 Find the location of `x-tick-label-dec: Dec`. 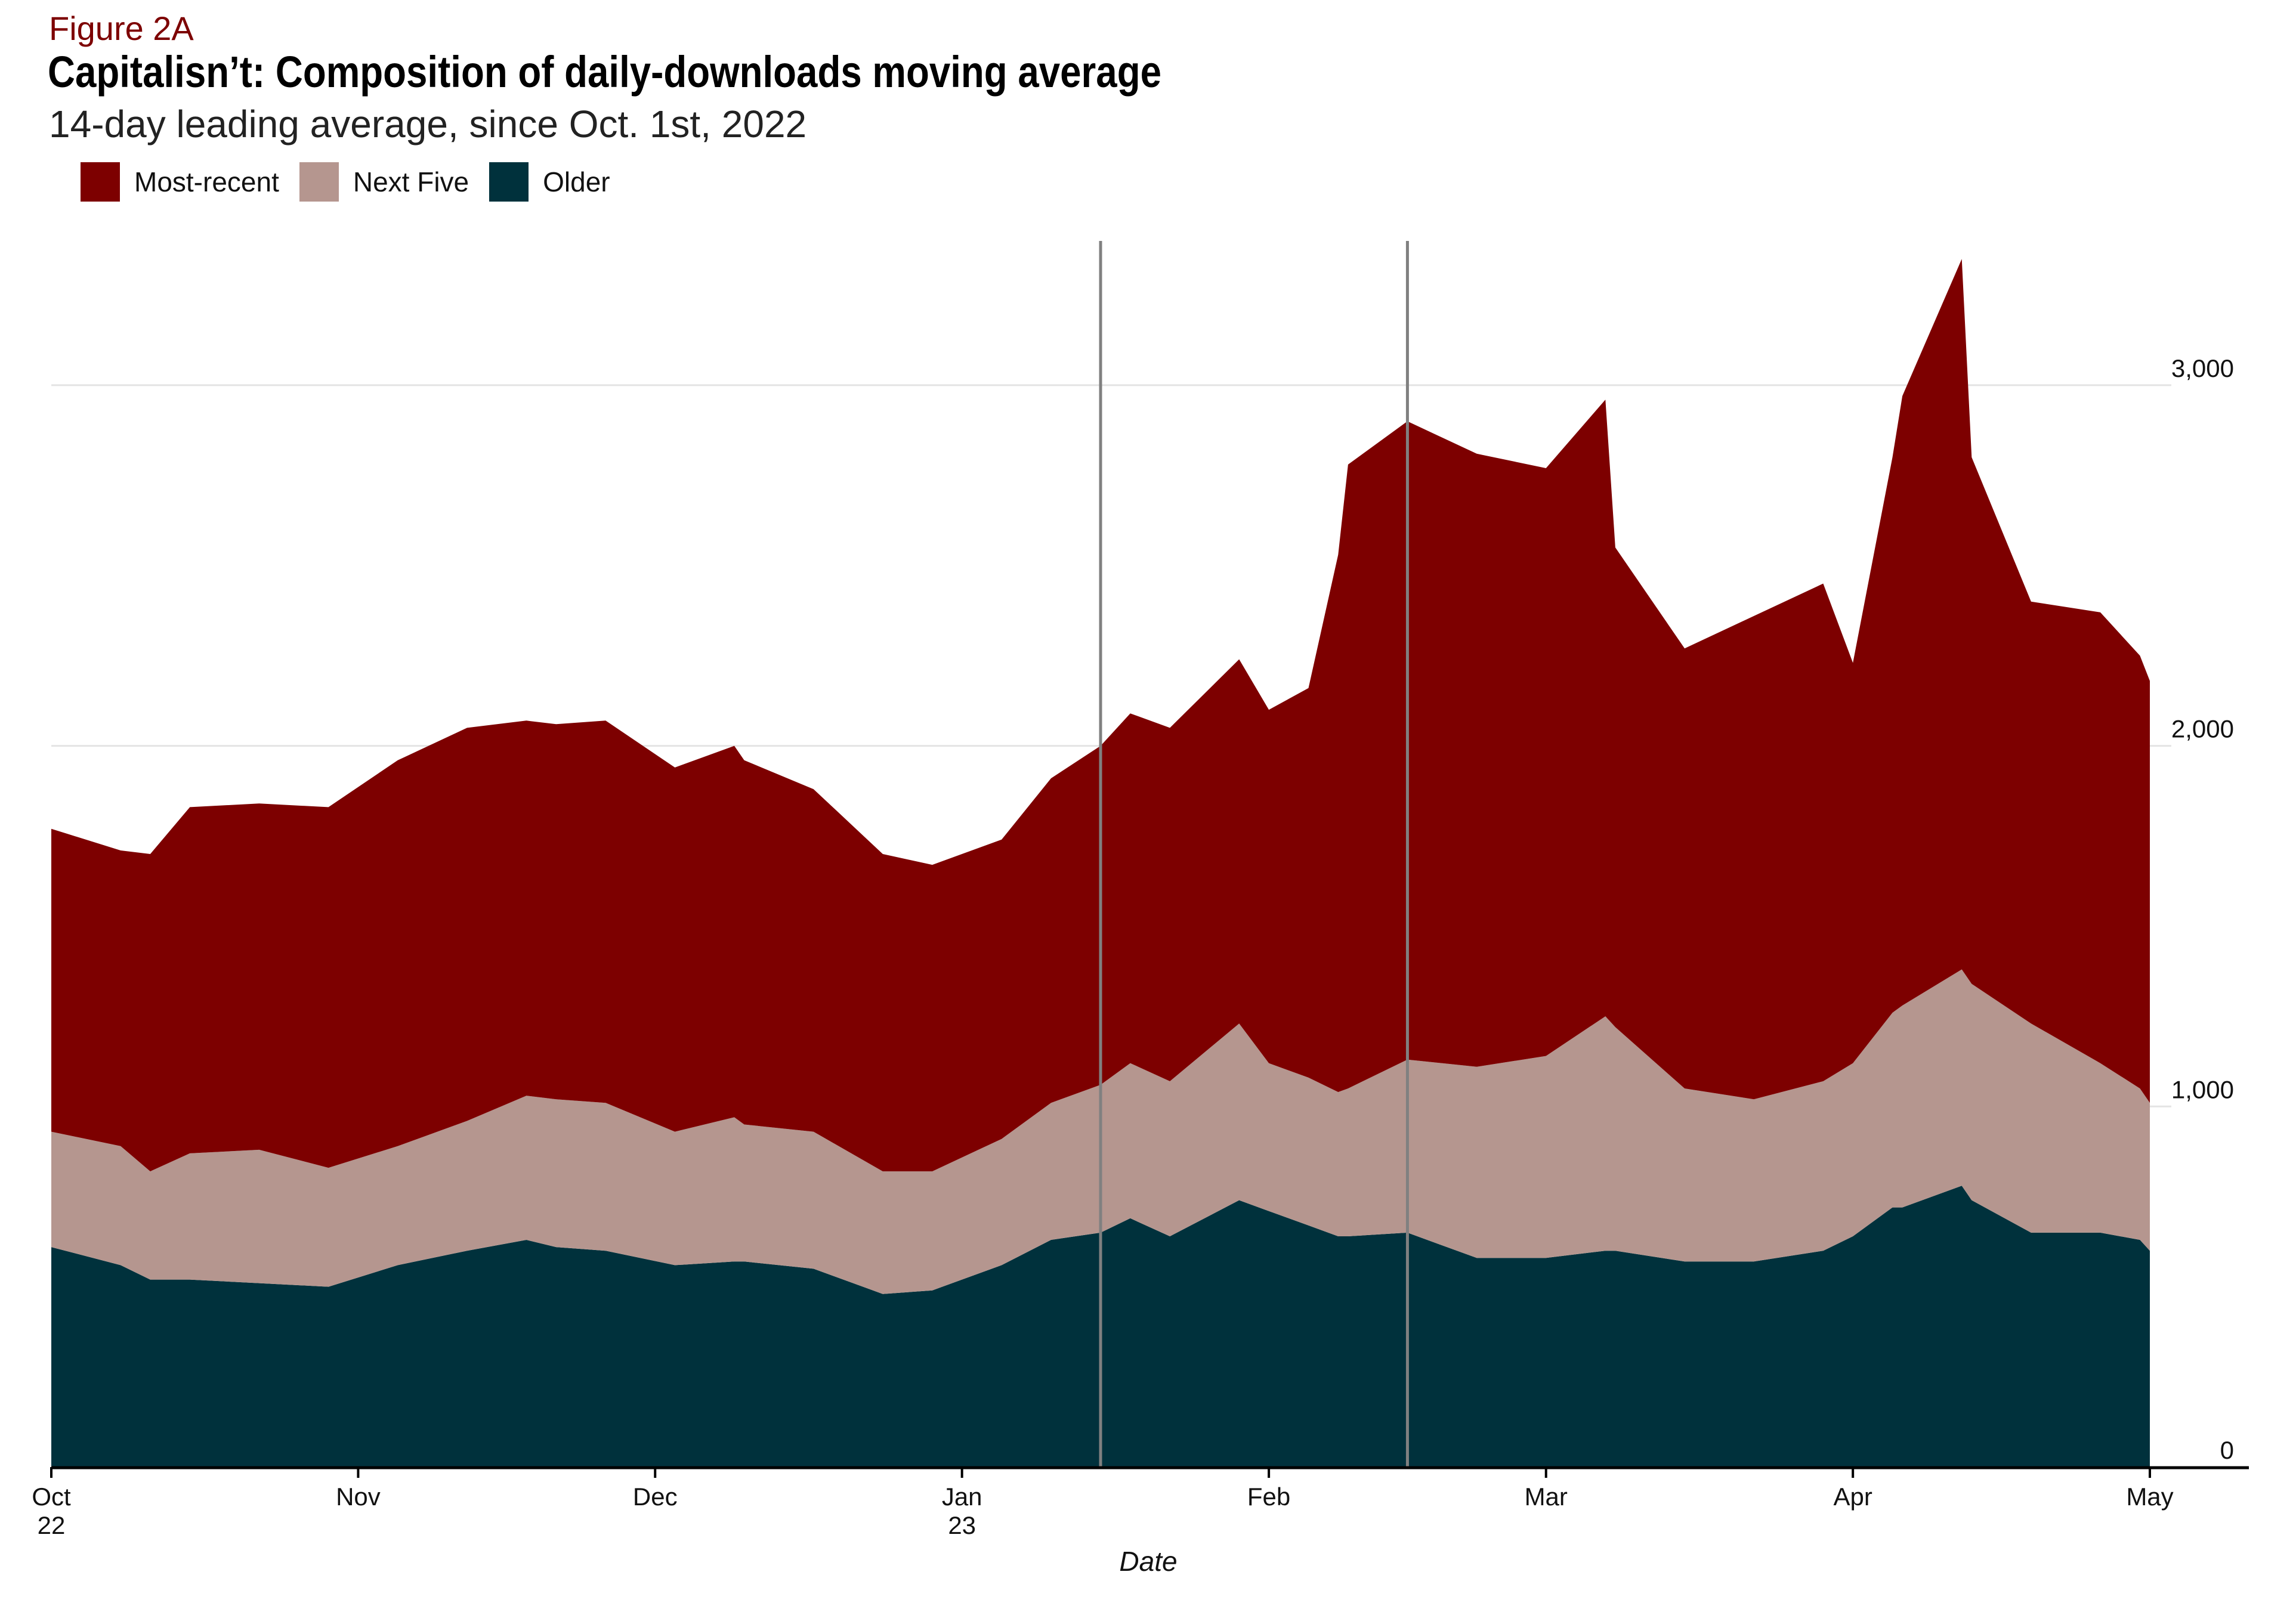

x-tick-label-dec: Dec is located at coordinates (656, 1497).